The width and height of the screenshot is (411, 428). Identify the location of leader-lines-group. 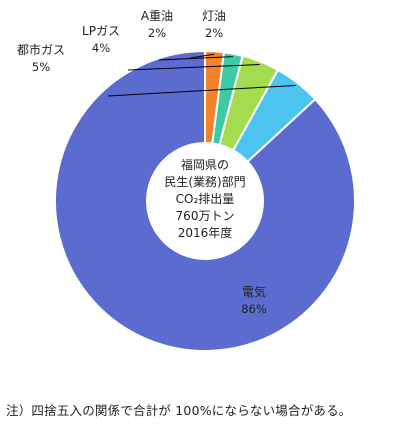
(201, 75).